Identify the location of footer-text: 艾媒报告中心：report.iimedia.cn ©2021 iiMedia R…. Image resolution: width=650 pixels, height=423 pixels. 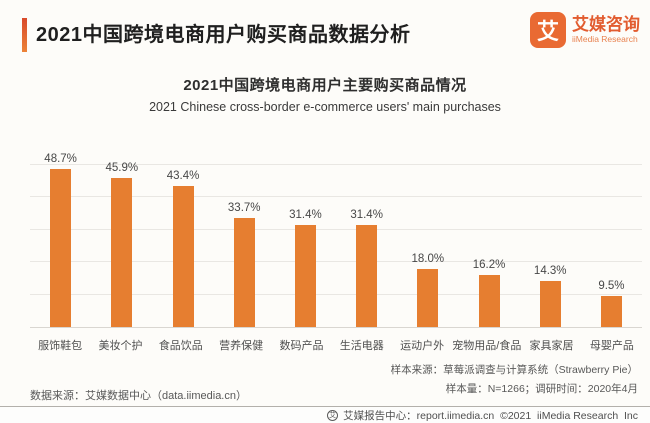
(490, 415).